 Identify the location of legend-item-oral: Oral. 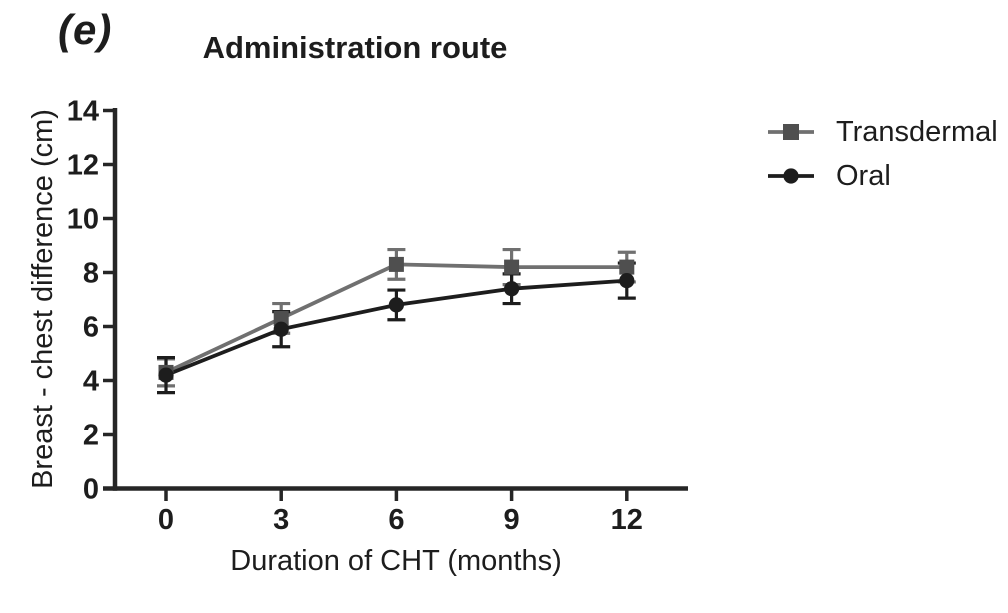
(883, 176).